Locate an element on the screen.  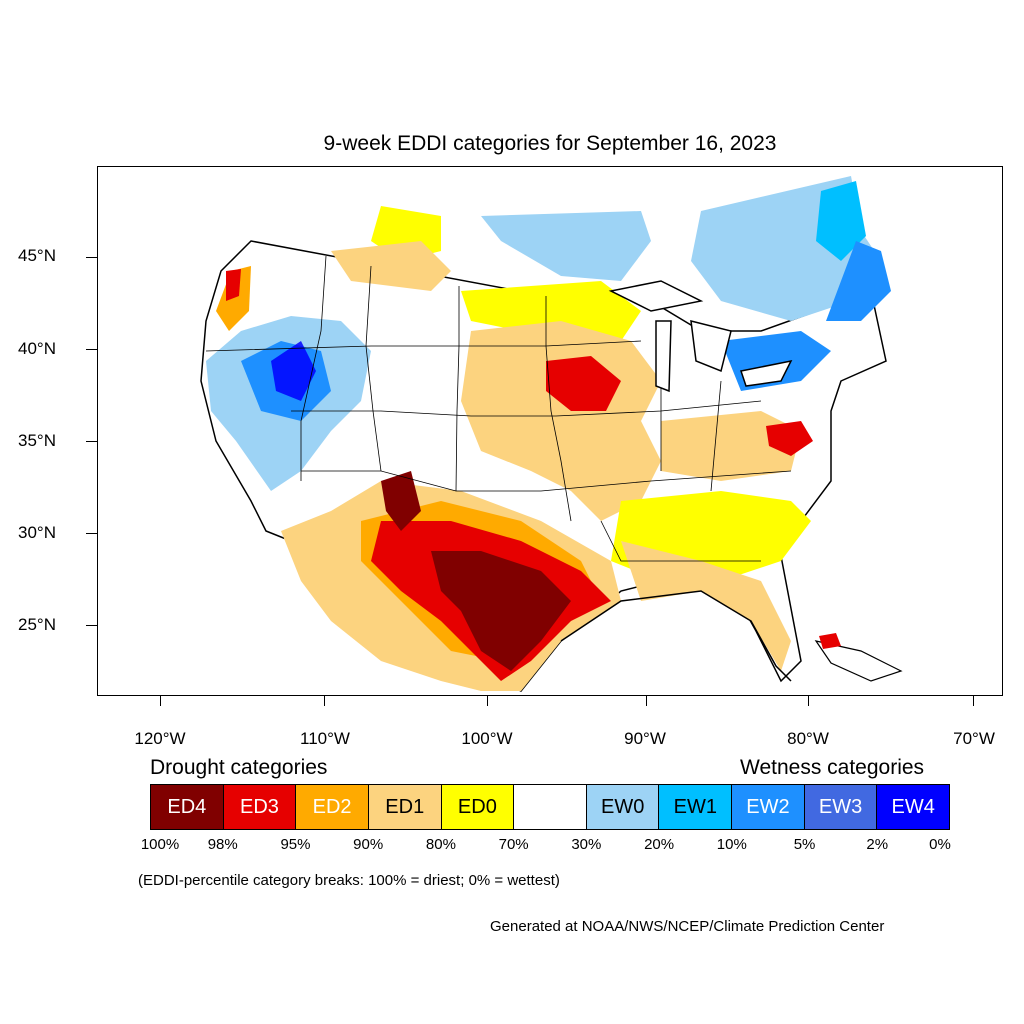
percentile-label: 100% is located at coordinates (160, 844).